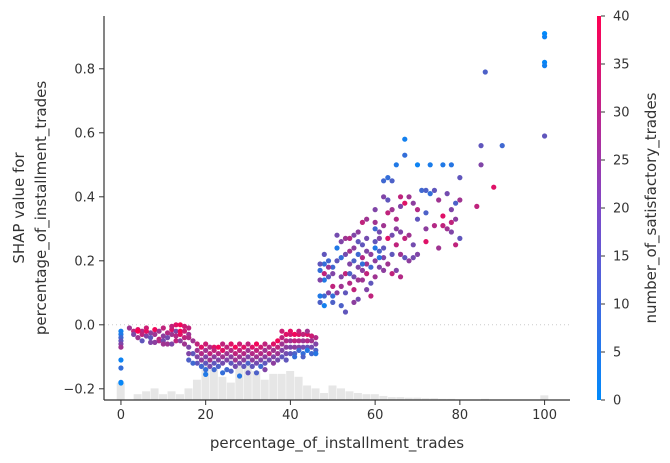  What do you see at coordinates (337, 411) in the screenshot?
I see `x-axis-ticks: 0 20 40 60 80 100` at bounding box center [337, 411].